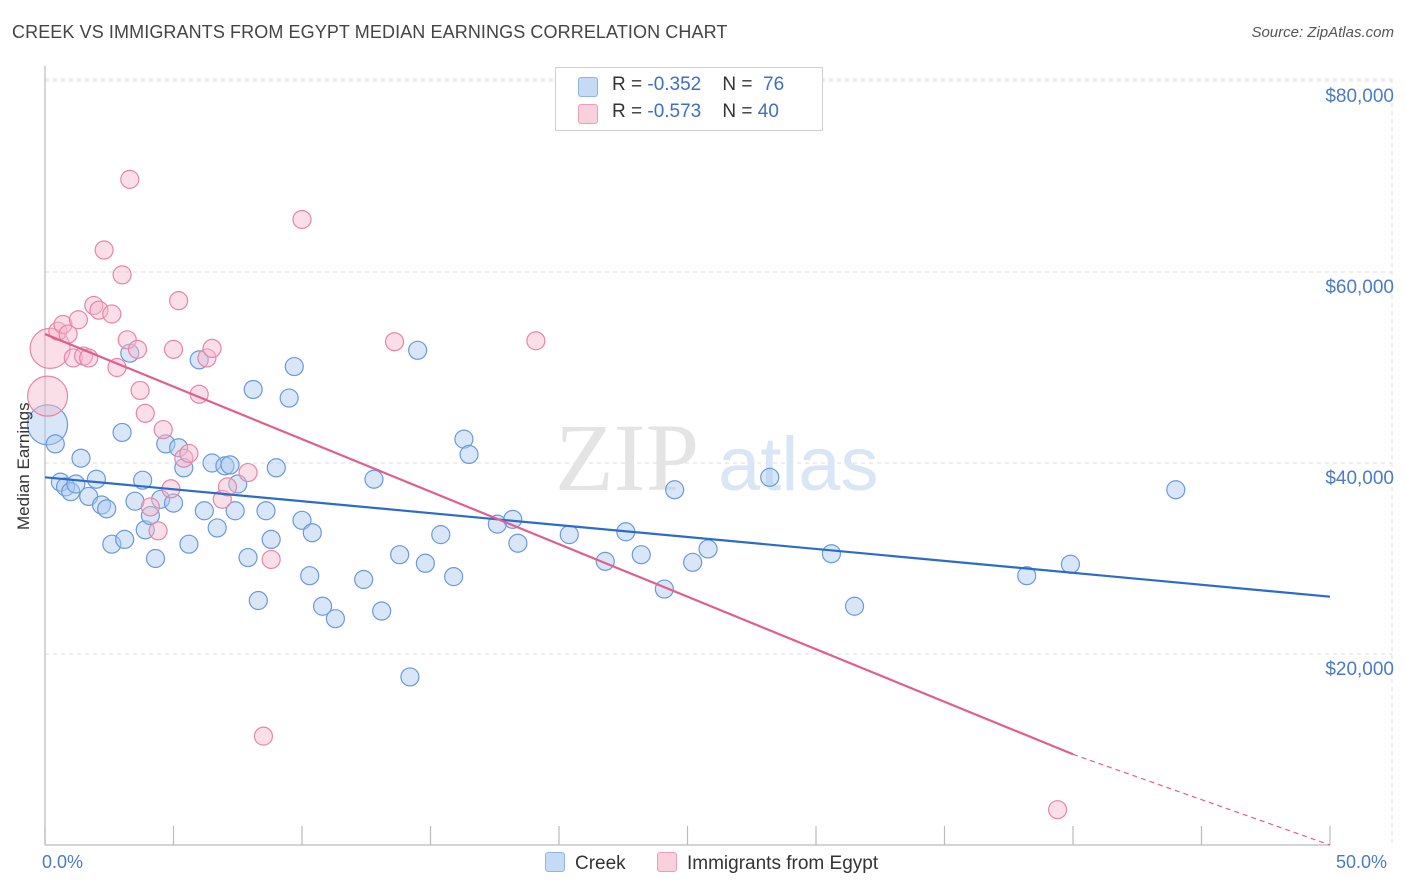 The image size is (1406, 892). I want to click on y-tick-40000: $40,000, so click(1359, 478).